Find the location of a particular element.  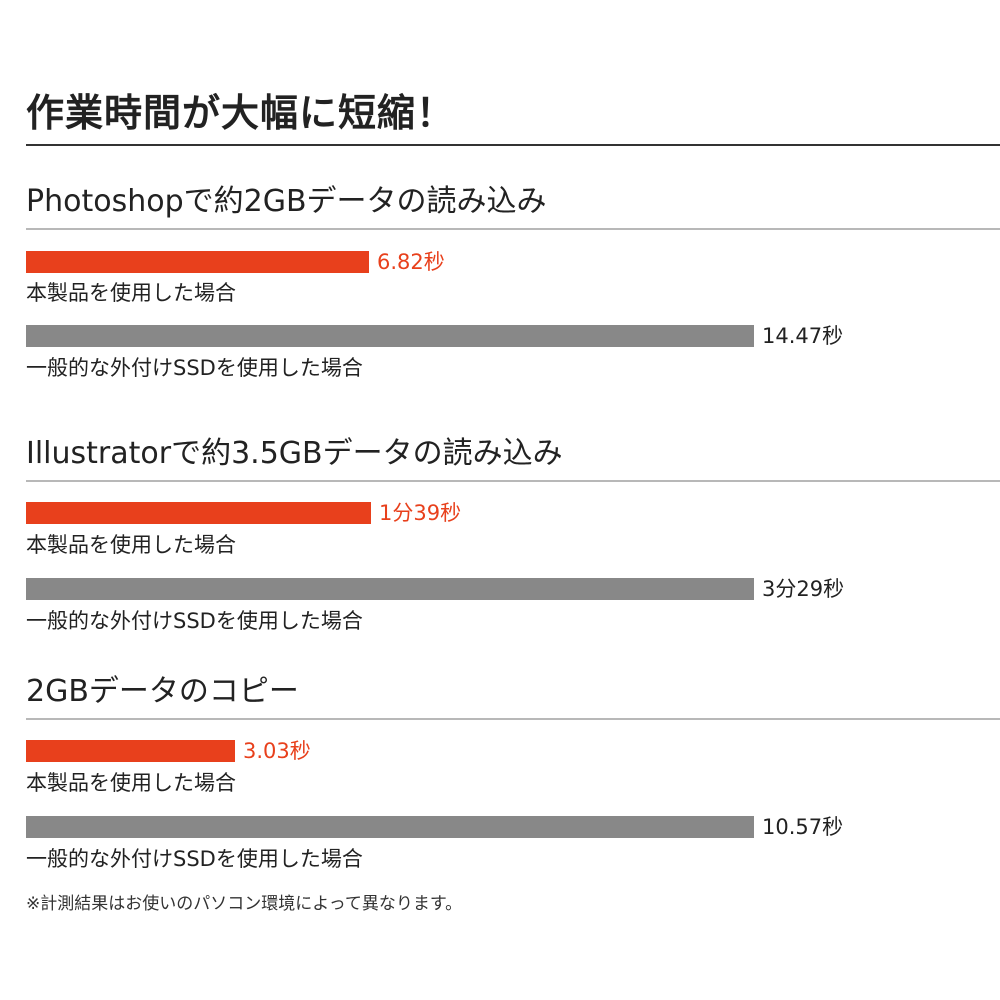

value-label-generic: 14.47秒 is located at coordinates (803, 336).